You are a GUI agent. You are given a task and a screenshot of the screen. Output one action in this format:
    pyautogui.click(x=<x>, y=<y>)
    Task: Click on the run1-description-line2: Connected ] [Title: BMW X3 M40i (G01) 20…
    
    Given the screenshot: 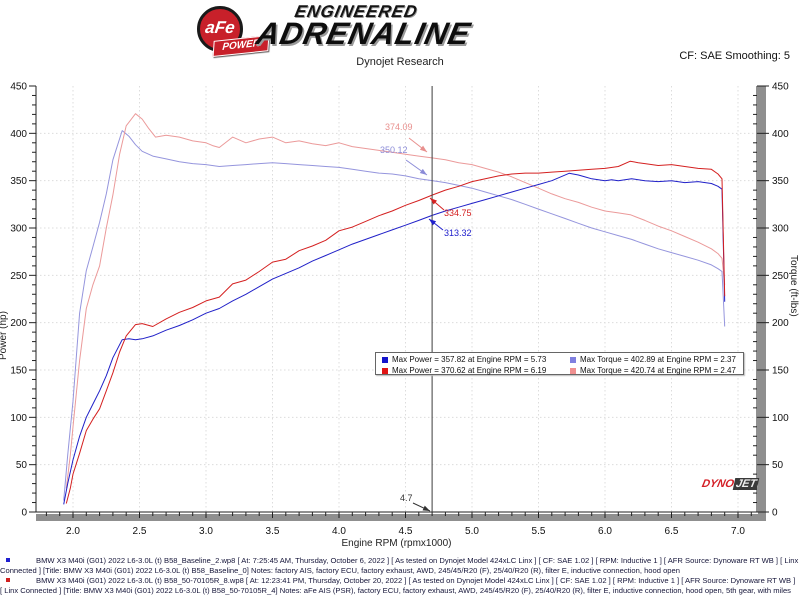 What is the action you would take?
    pyautogui.click(x=340, y=570)
    